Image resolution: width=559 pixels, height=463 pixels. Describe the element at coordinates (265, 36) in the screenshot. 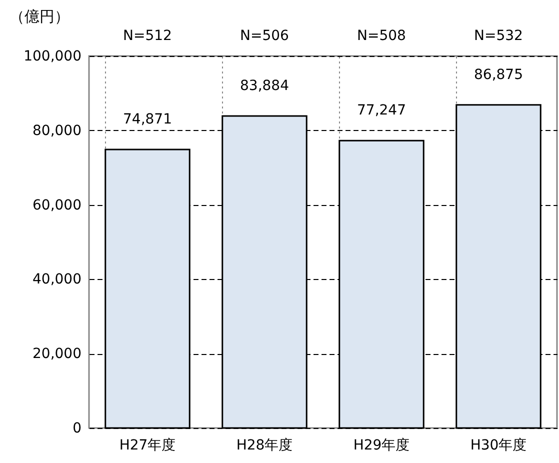

I see `text: N=506` at that location.